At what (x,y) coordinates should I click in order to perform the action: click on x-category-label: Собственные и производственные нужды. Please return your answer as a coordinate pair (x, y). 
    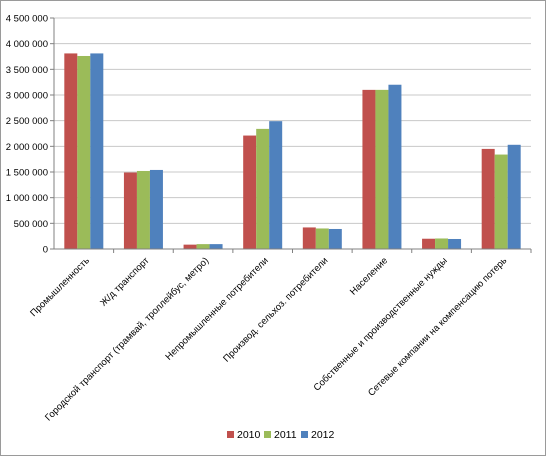
    Looking at the image, I should click on (381, 324).